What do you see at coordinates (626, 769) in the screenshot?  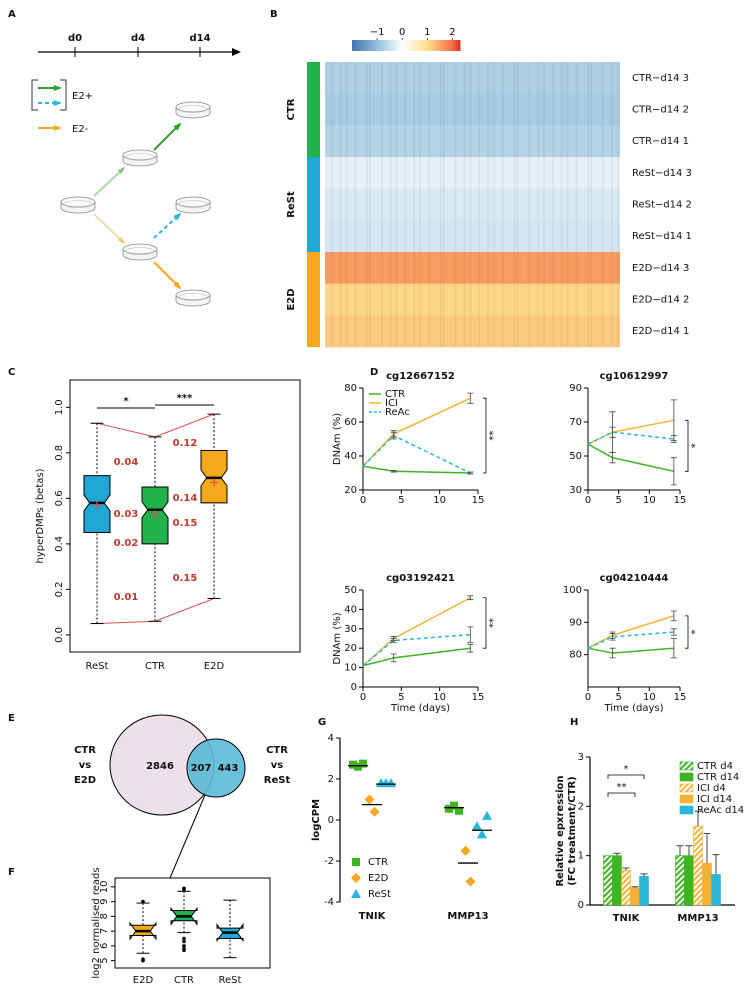 I see `significance-label: *` at bounding box center [626, 769].